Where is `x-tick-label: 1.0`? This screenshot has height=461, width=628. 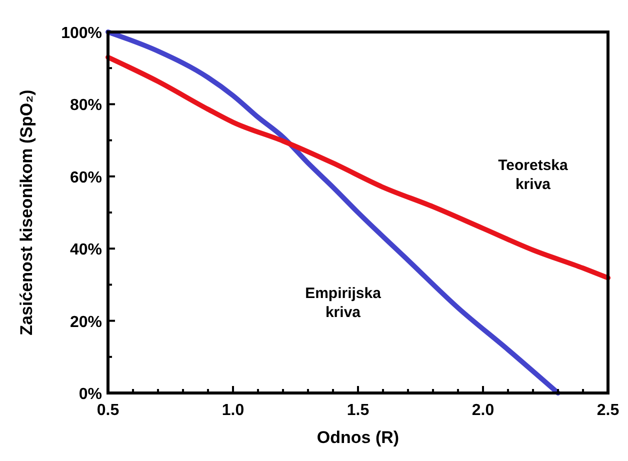
x-tick-label: 1.0 is located at coordinates (233, 410).